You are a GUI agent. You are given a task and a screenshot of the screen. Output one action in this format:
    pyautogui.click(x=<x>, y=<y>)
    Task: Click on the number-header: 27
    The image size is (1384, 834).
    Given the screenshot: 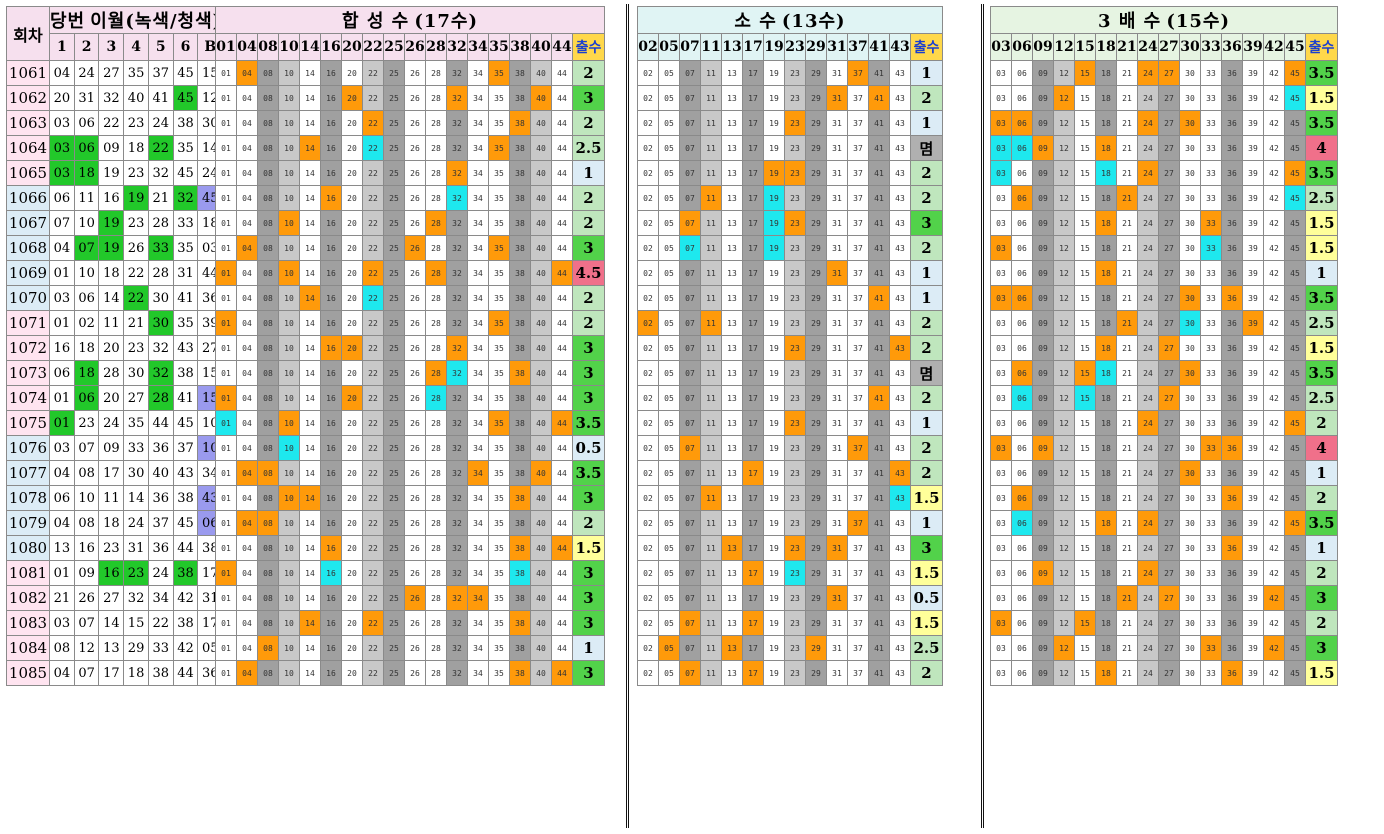 What is the action you would take?
    pyautogui.click(x=1169, y=47)
    